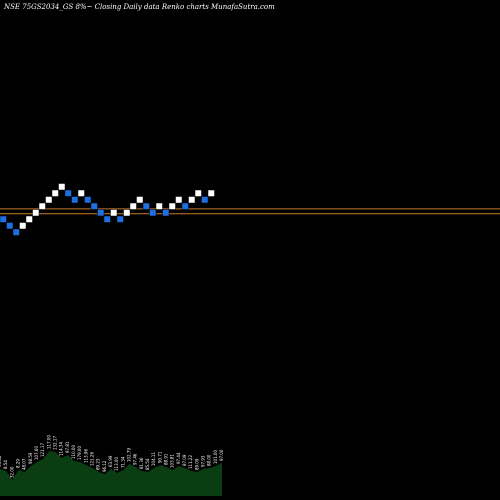 This screenshot has height=500, width=500. Describe the element at coordinates (67, 447) in the screenshot. I see `volume-label: 97.81` at that location.